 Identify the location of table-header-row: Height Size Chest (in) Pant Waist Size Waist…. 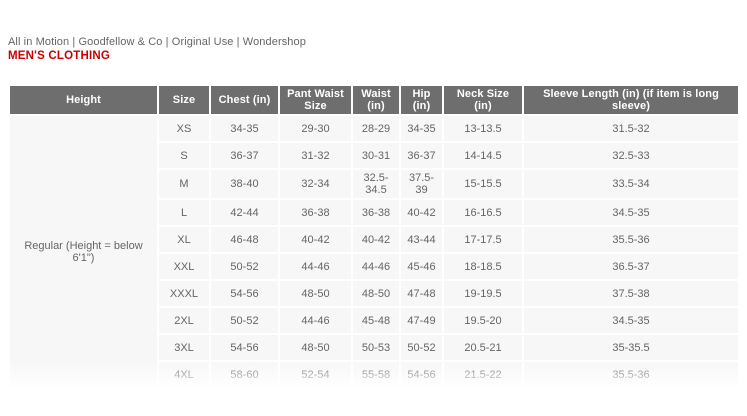
(374, 100).